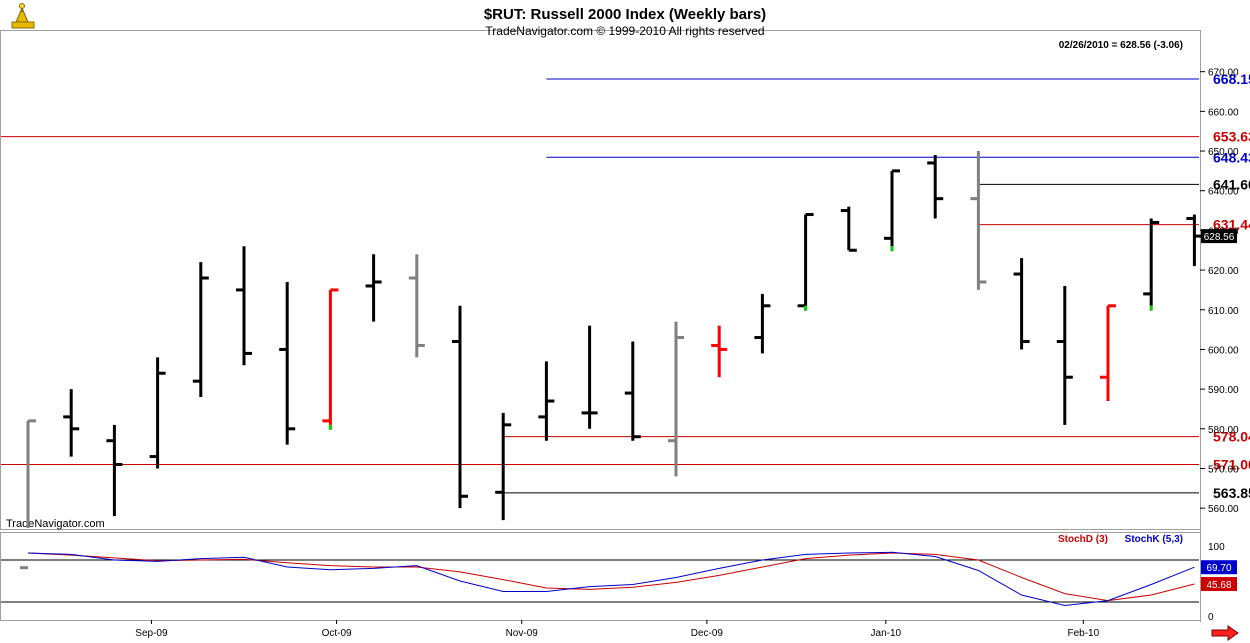 This screenshot has height=643, width=1250. What do you see at coordinates (1223, 271) in the screenshot?
I see `y-tick-label: 620.00` at bounding box center [1223, 271].